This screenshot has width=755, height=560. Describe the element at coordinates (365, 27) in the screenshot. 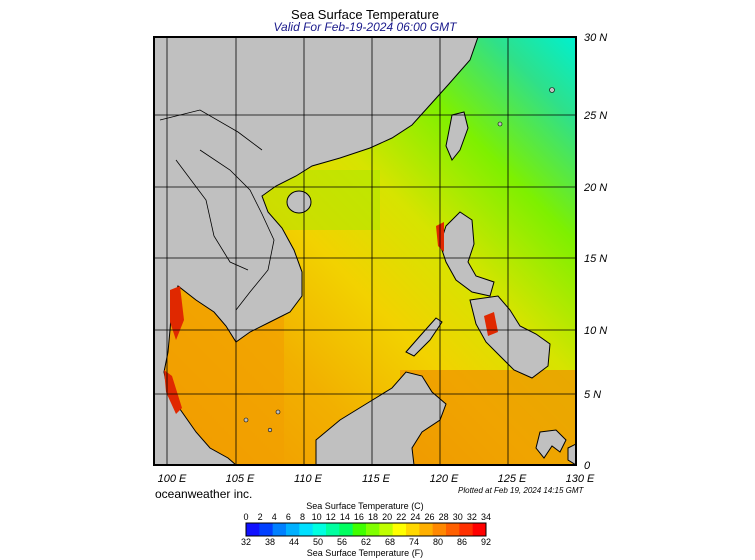

I see `valid-time-subtitle: Valid For Feb-19-2024 06:00 GMT` at that location.